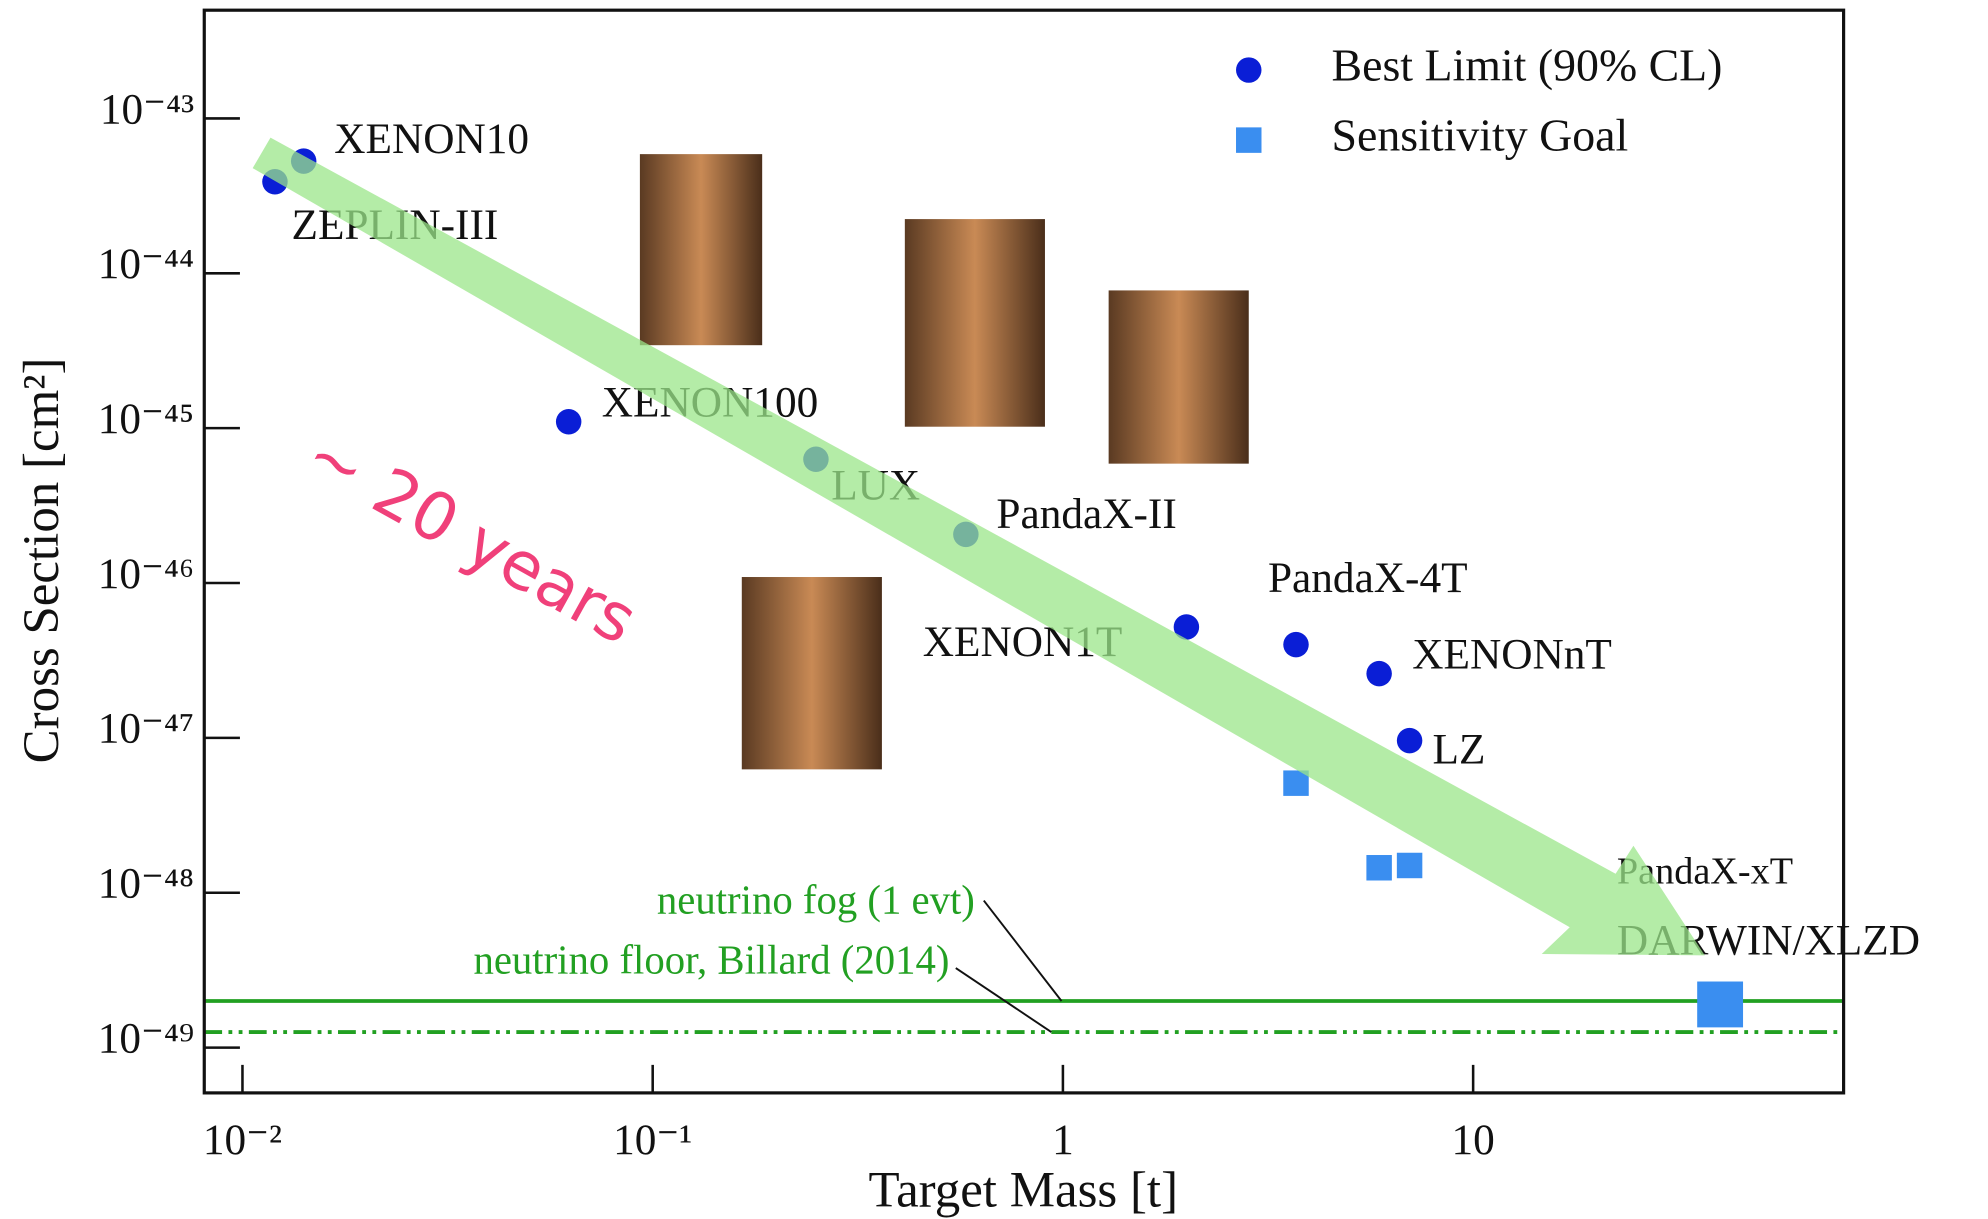 This screenshot has width=1988, height=1219. What do you see at coordinates (1512, 654) in the screenshot?
I see `point-label: XENONnT` at bounding box center [1512, 654].